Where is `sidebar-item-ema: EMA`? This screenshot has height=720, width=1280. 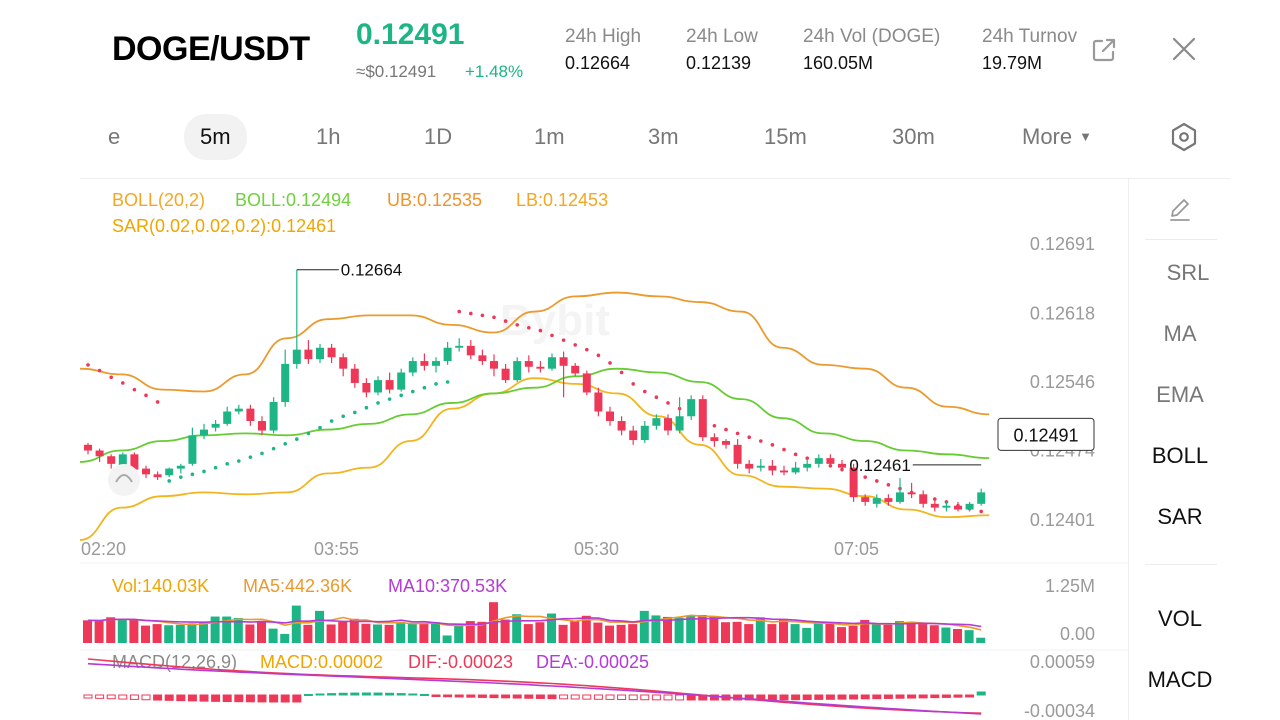
sidebar-item-ema: EMA is located at coordinates (1180, 394).